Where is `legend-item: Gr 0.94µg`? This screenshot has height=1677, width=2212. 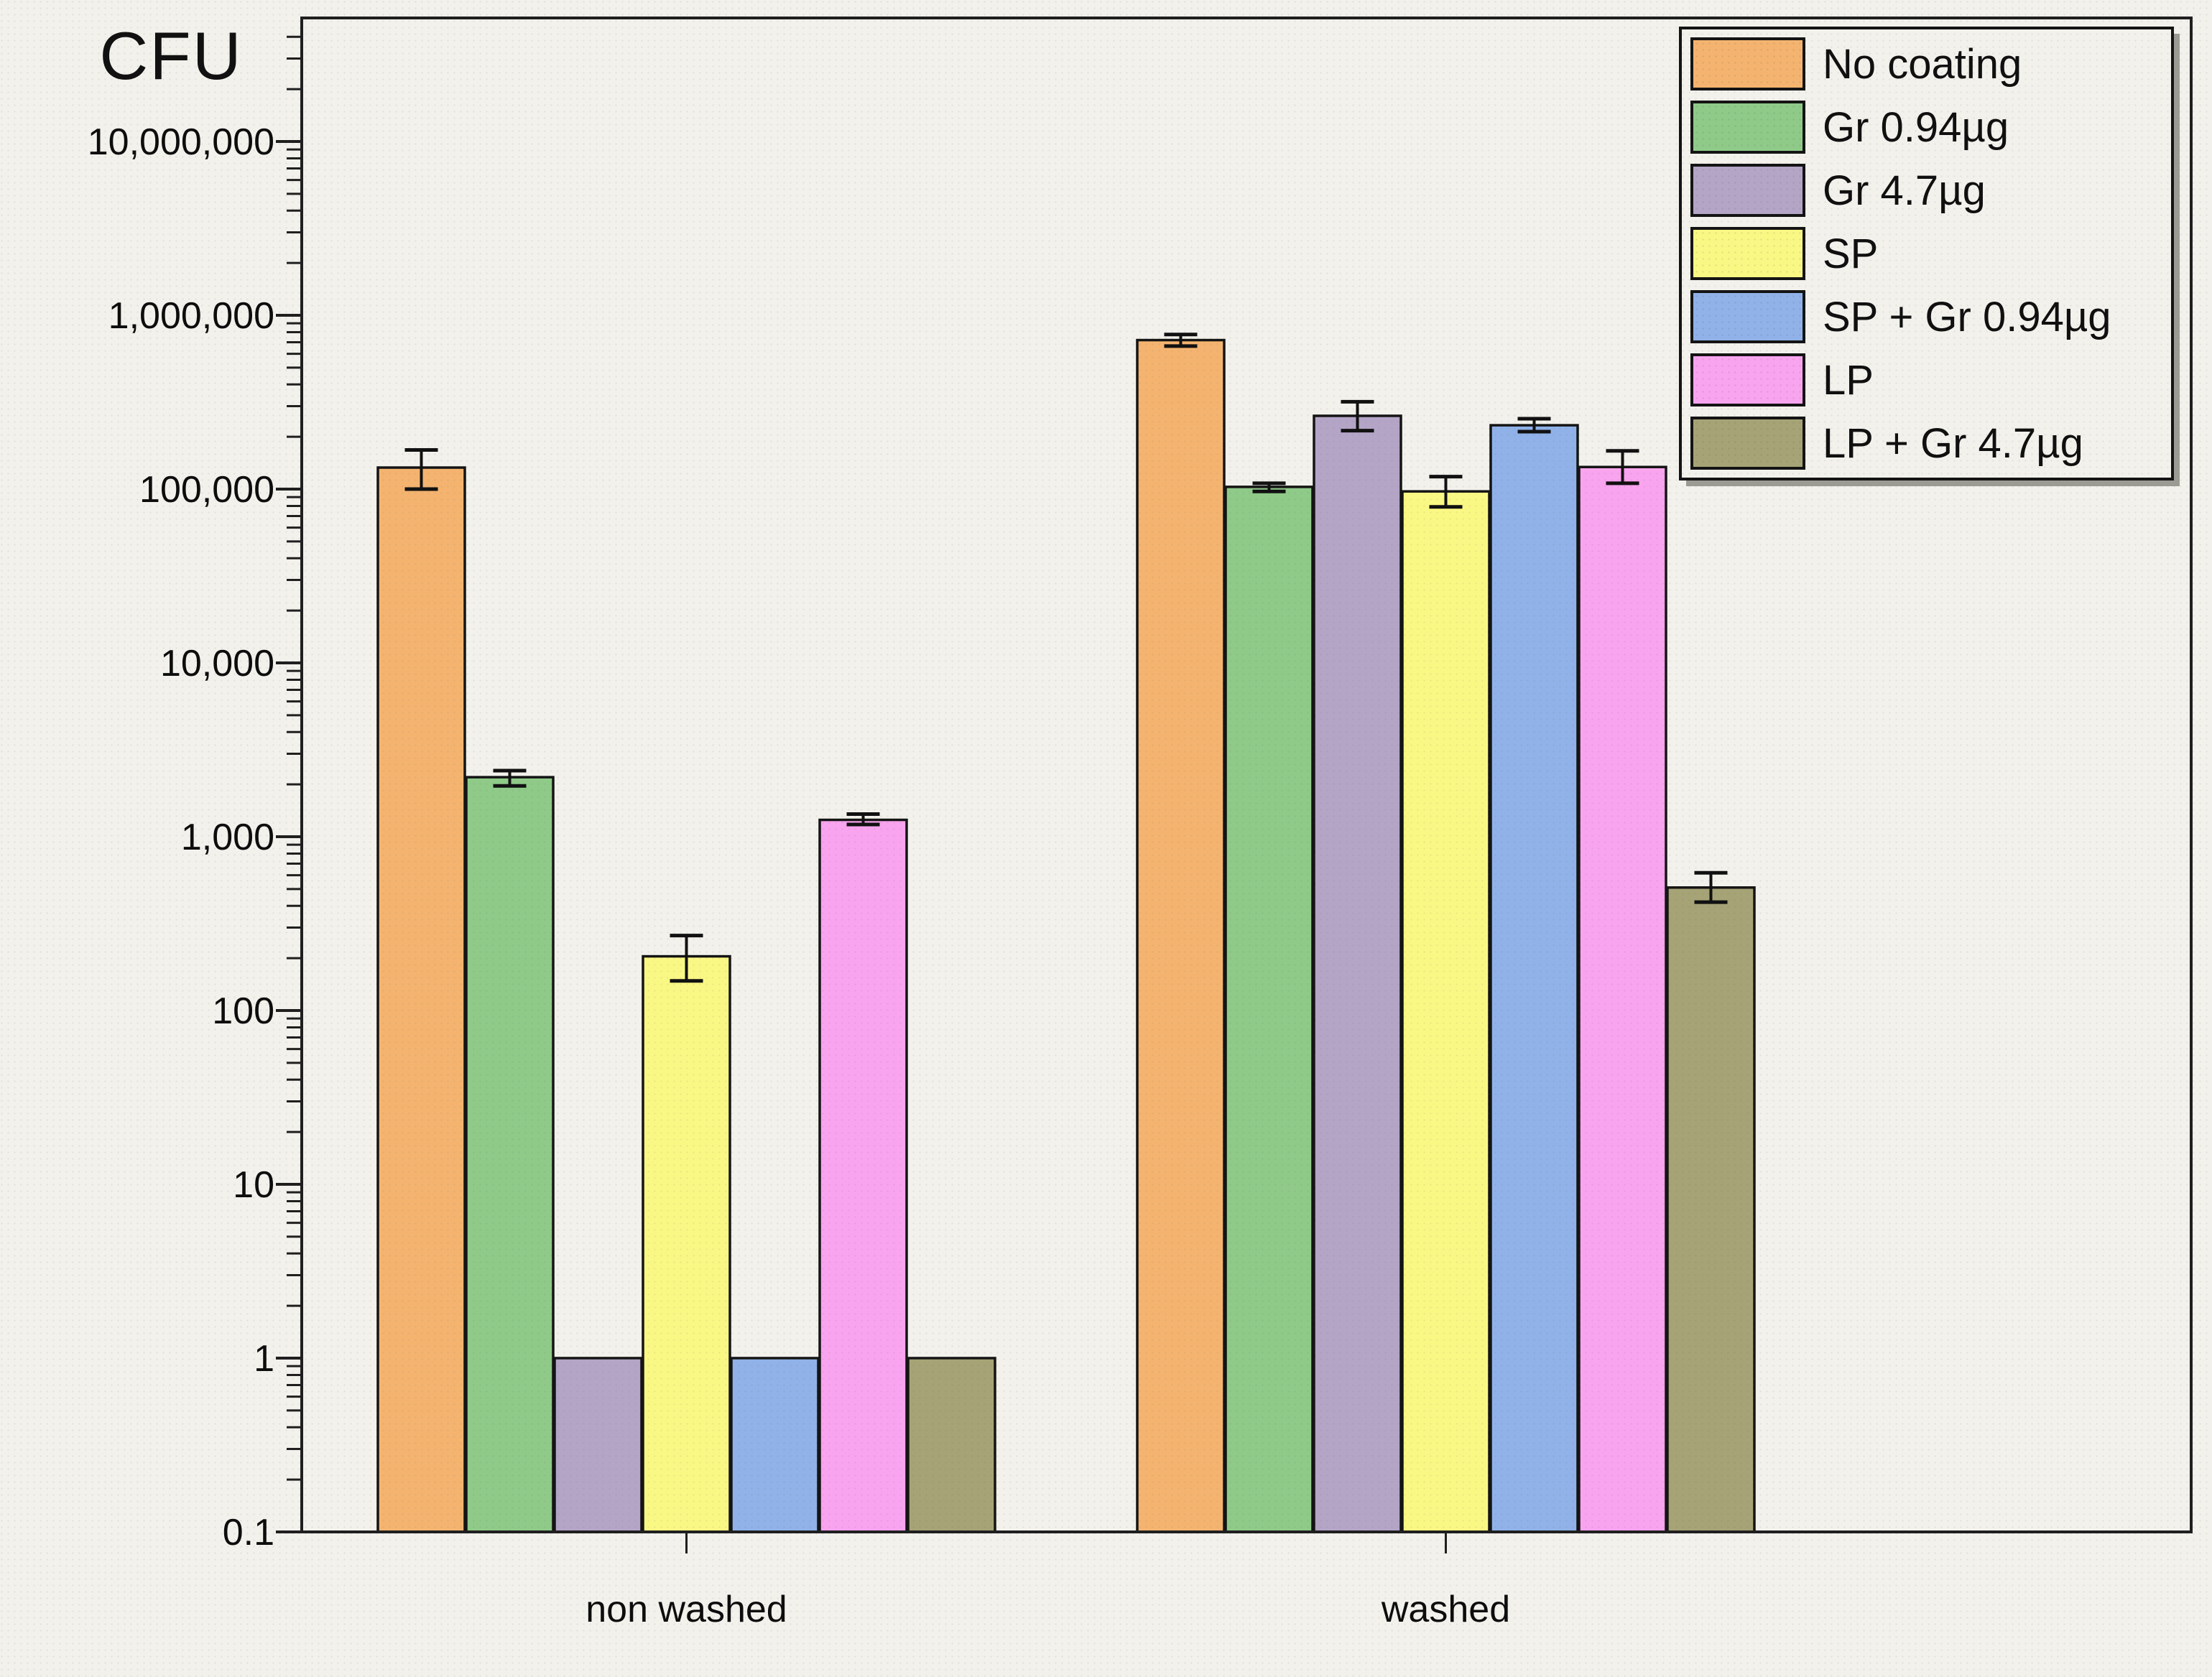 legend-item: Gr 0.94µg is located at coordinates (1928, 127).